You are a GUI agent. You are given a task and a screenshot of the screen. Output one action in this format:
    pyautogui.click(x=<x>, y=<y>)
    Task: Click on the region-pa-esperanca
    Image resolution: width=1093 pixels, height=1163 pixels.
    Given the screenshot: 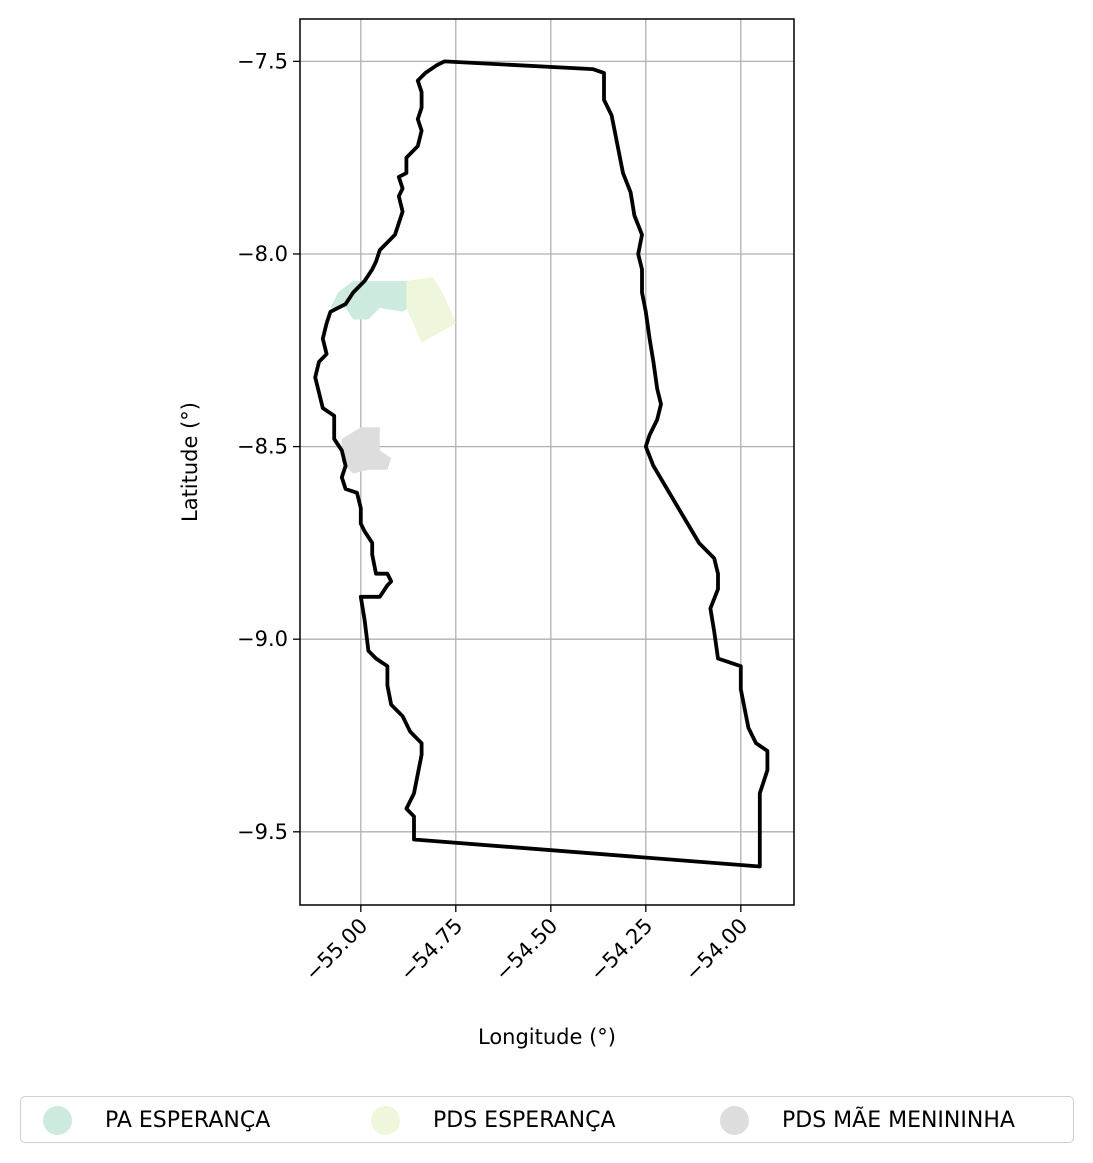 What is the action you would take?
    pyautogui.click(x=372, y=300)
    